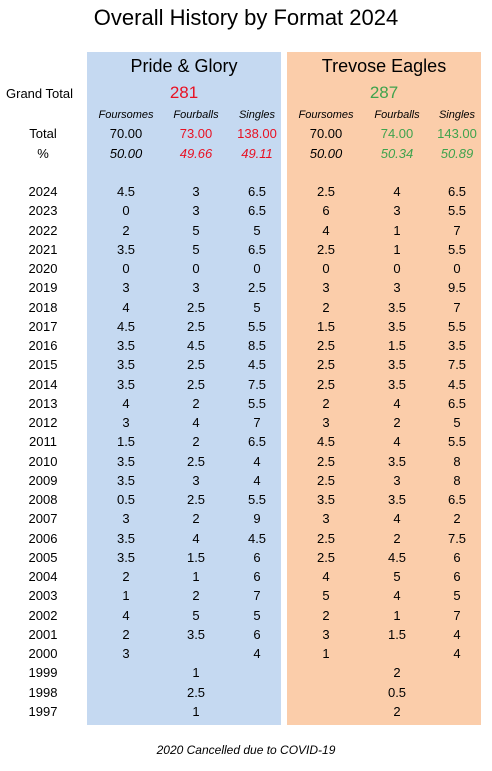  What do you see at coordinates (257, 133) in the screenshot?
I see `total-value: 138.00` at bounding box center [257, 133].